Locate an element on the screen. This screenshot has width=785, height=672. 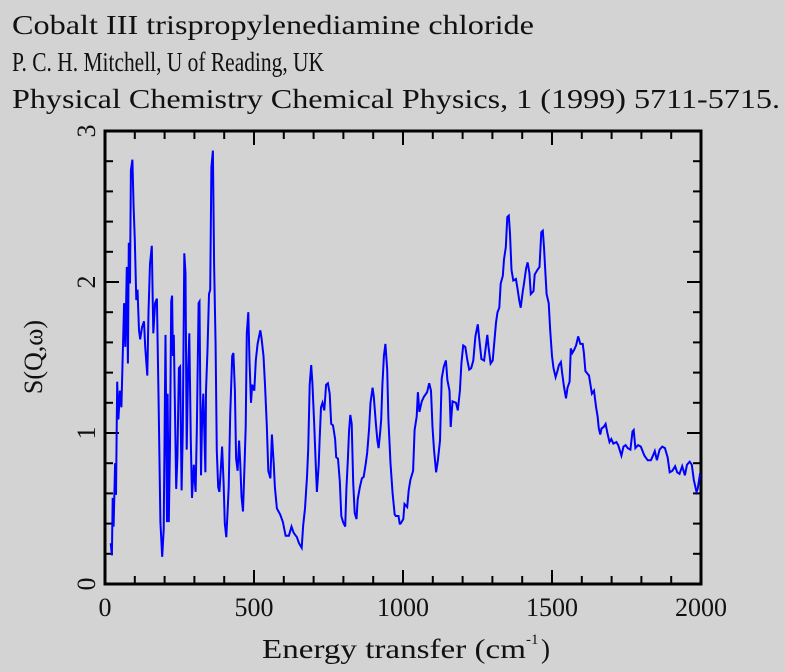
y-tick-label: 1 is located at coordinates (86, 433).